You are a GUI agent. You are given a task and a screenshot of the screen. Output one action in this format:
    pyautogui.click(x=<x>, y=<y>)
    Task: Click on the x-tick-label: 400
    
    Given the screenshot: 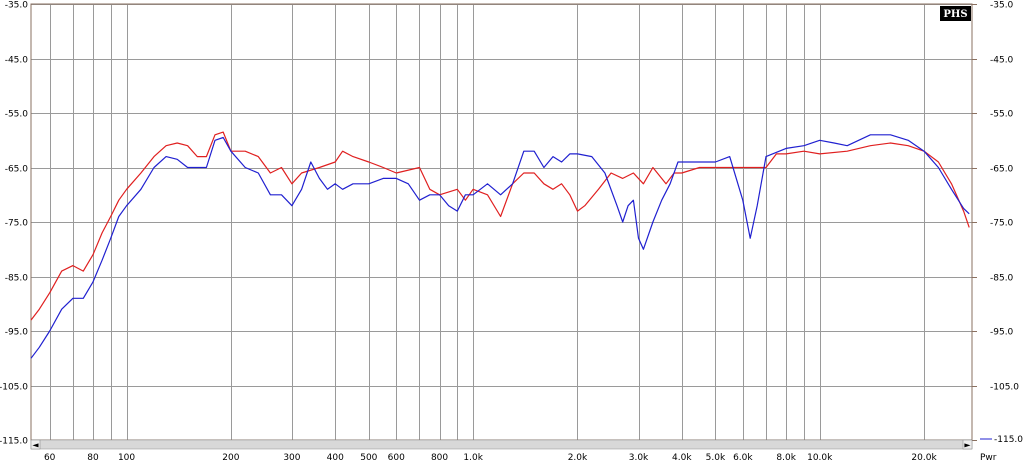 What is the action you would take?
    pyautogui.click(x=335, y=458)
    